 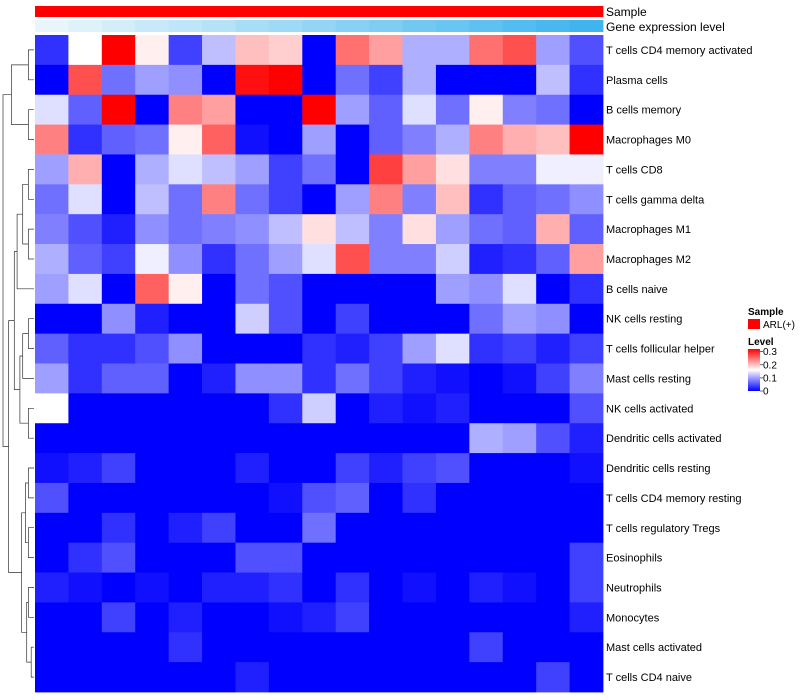 What do you see at coordinates (644, 111) in the screenshot?
I see `row-label: B cells memory` at bounding box center [644, 111].